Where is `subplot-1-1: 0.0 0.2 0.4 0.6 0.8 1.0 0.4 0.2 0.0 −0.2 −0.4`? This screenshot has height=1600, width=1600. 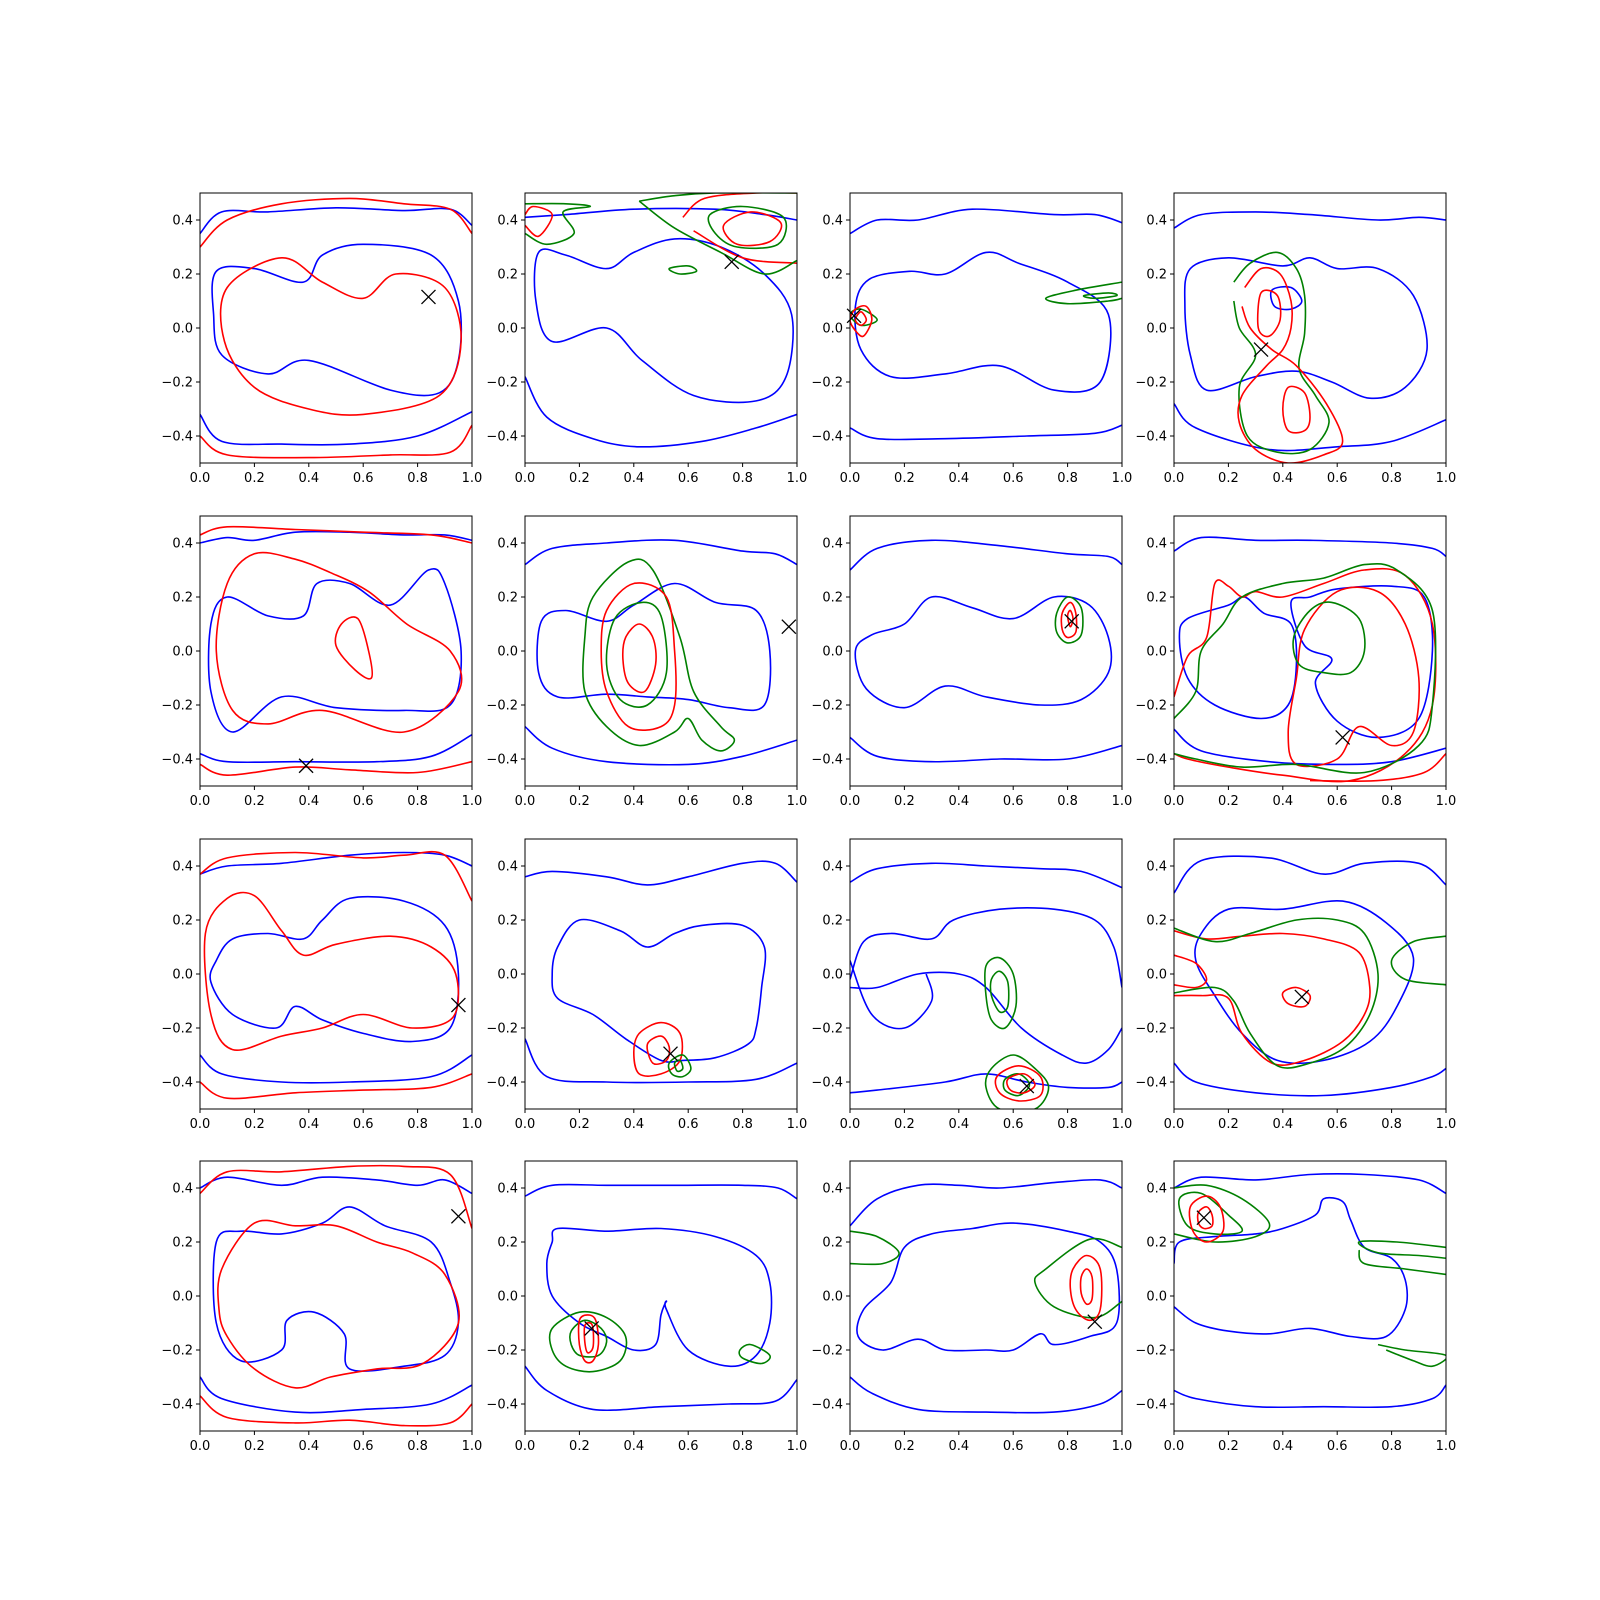 subplot-1-1: 0.0 0.2 0.4 0.6 0.8 1.0 0.4 0.2 0.0 −0.2 −0.4 is located at coordinates (322, 339).